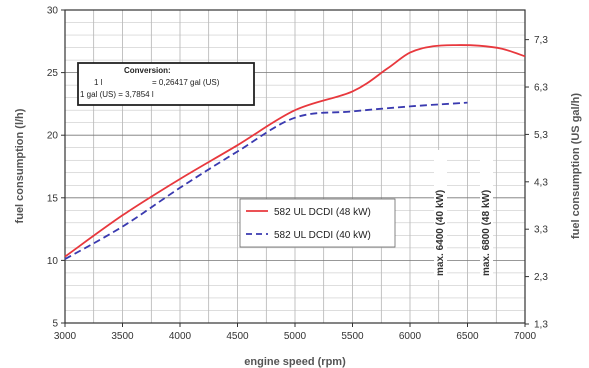  What do you see at coordinates (65, 336) in the screenshot?
I see `x-tick-label: 3000` at bounding box center [65, 336].